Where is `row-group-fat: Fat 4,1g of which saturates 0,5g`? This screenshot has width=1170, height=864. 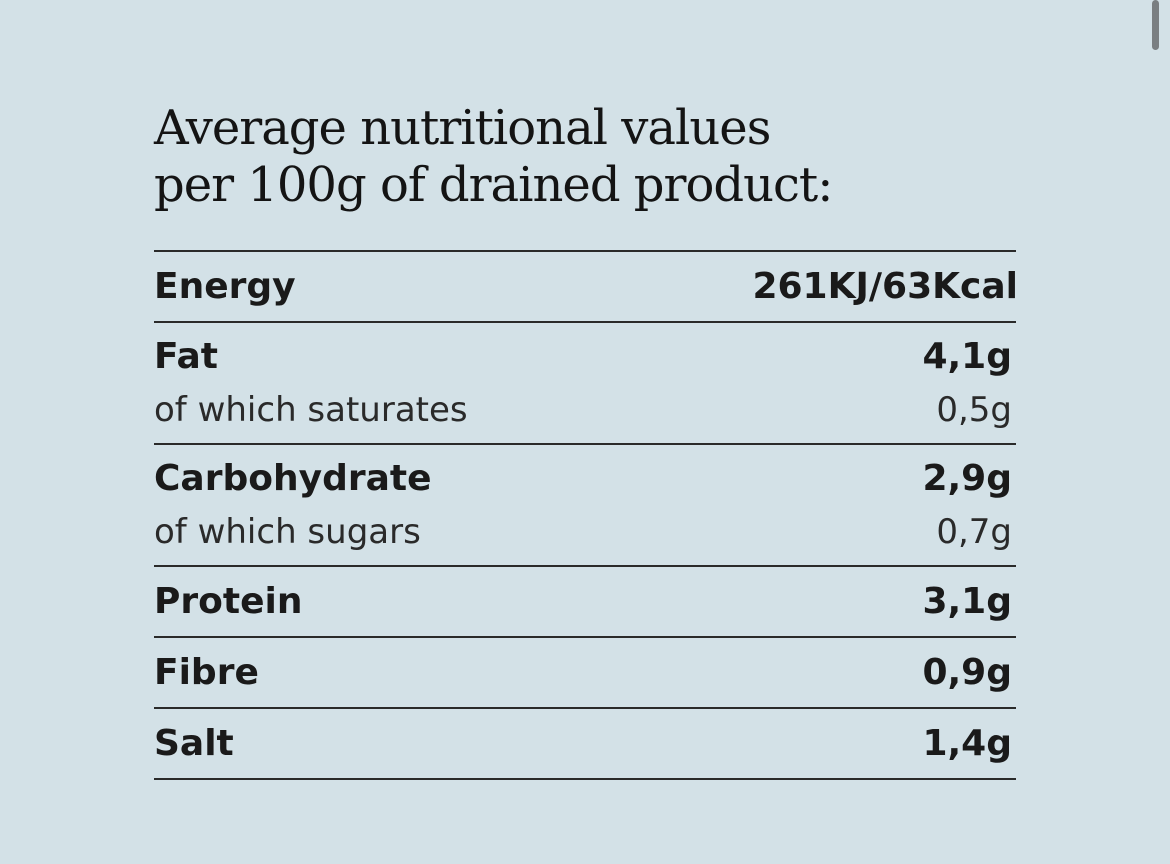
row-group-fat: Fat 4,1g of which saturates 0,5g is located at coordinates (585, 384).